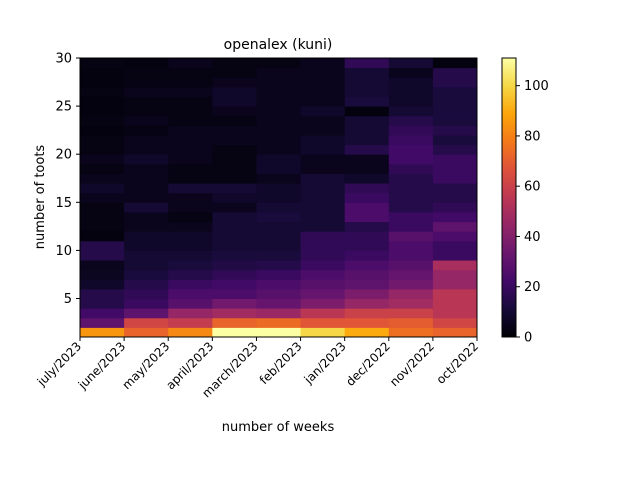  Describe the element at coordinates (281, 363) in the screenshot. I see `x-tick-label: feb/2023` at that location.